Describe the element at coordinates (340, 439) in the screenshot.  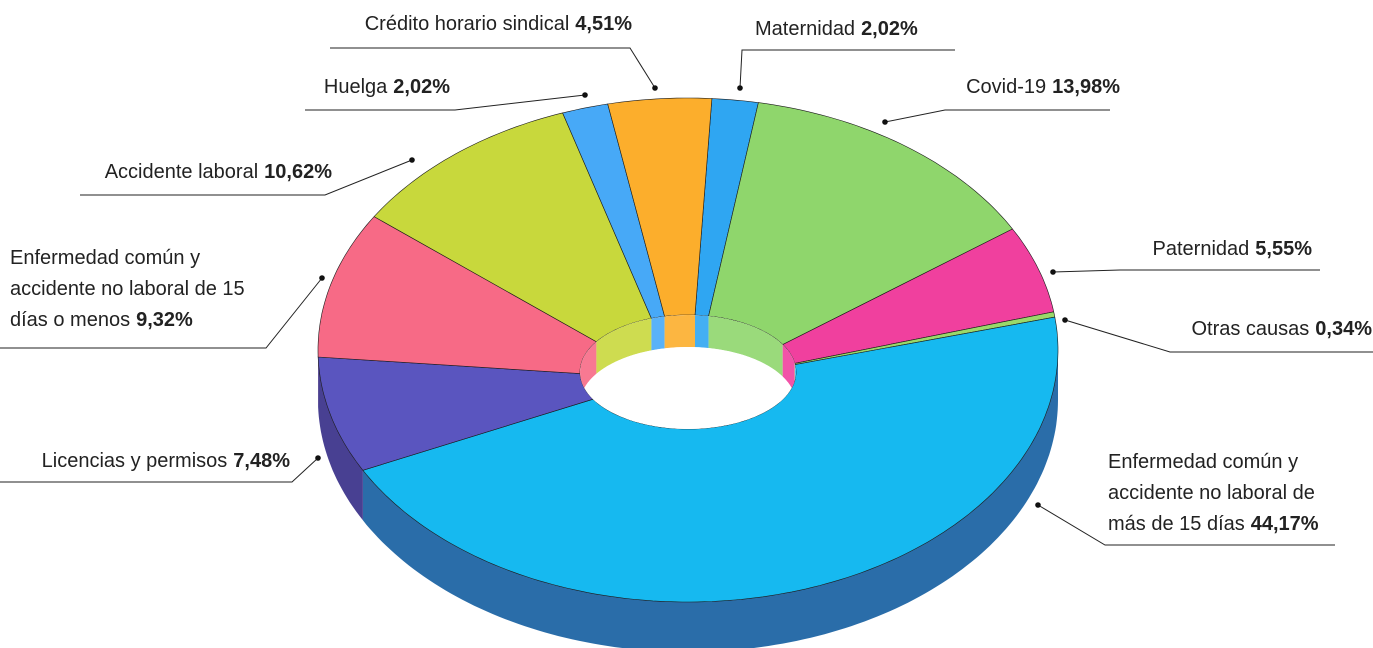
I see `slice-side` at that location.